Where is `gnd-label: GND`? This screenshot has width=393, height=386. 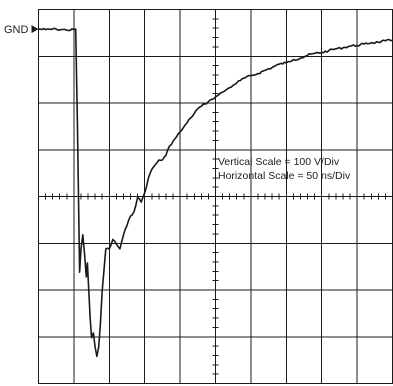
gnd-label: GND is located at coordinates (16, 30).